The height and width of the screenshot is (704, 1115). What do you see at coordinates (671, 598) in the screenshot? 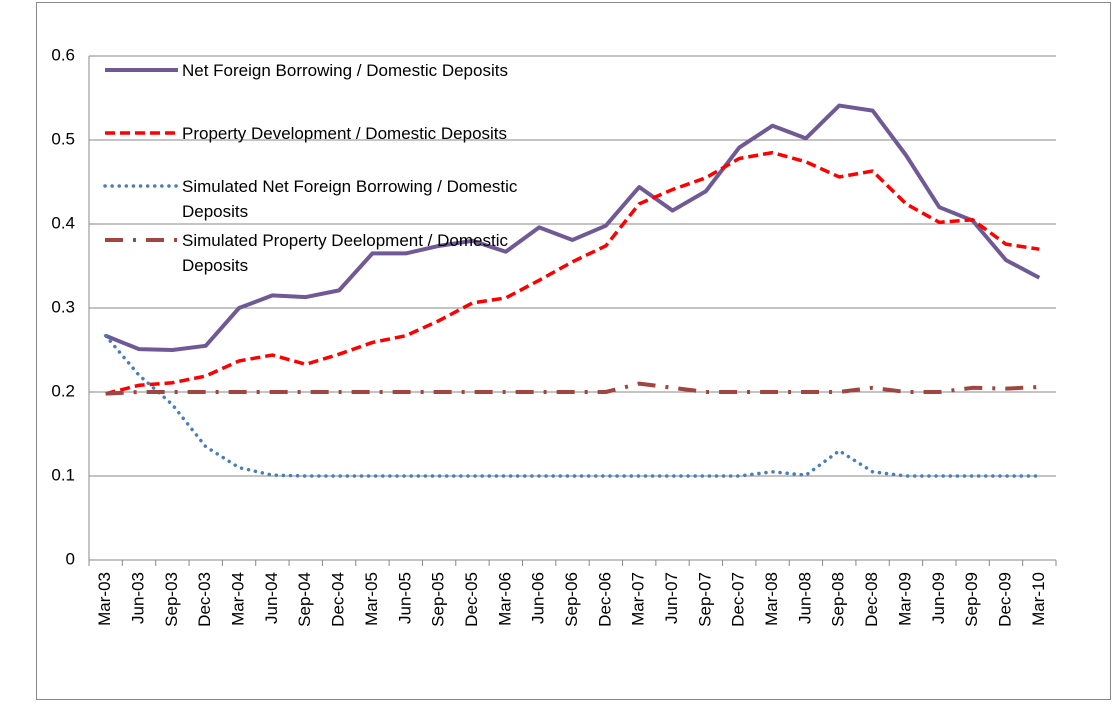
I see `x-tick-label: Jun-07` at bounding box center [671, 598].